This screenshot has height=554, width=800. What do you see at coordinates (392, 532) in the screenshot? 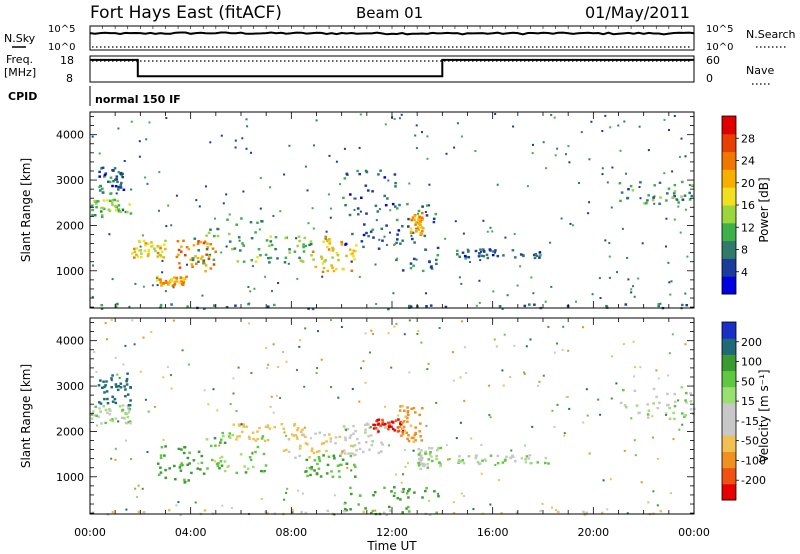
I see `x-tick-label: 12:00` at bounding box center [392, 532].